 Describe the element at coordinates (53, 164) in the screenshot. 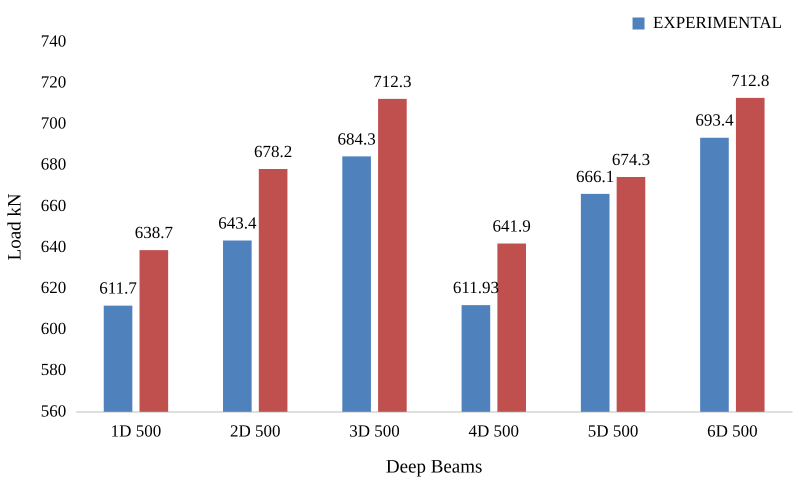

I see `y-tick-label: 680` at that location.